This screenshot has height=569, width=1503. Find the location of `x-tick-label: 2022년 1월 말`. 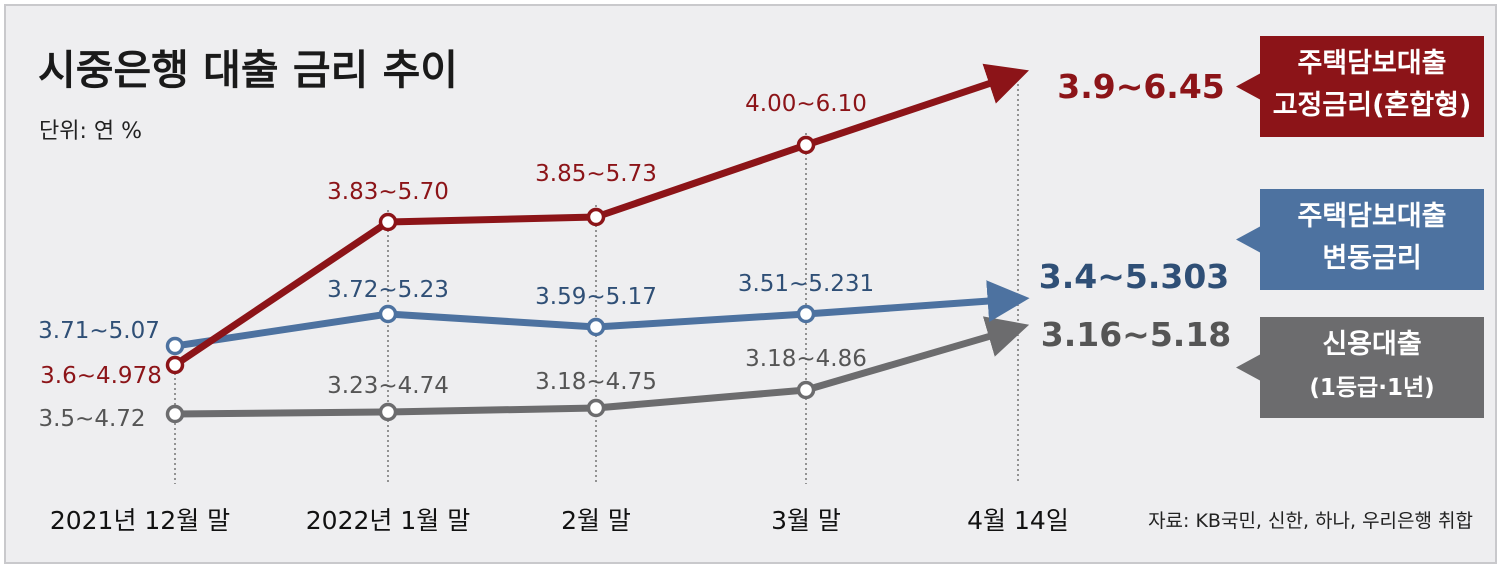

x-tick-label: 2022년 1월 말 is located at coordinates (388, 520).